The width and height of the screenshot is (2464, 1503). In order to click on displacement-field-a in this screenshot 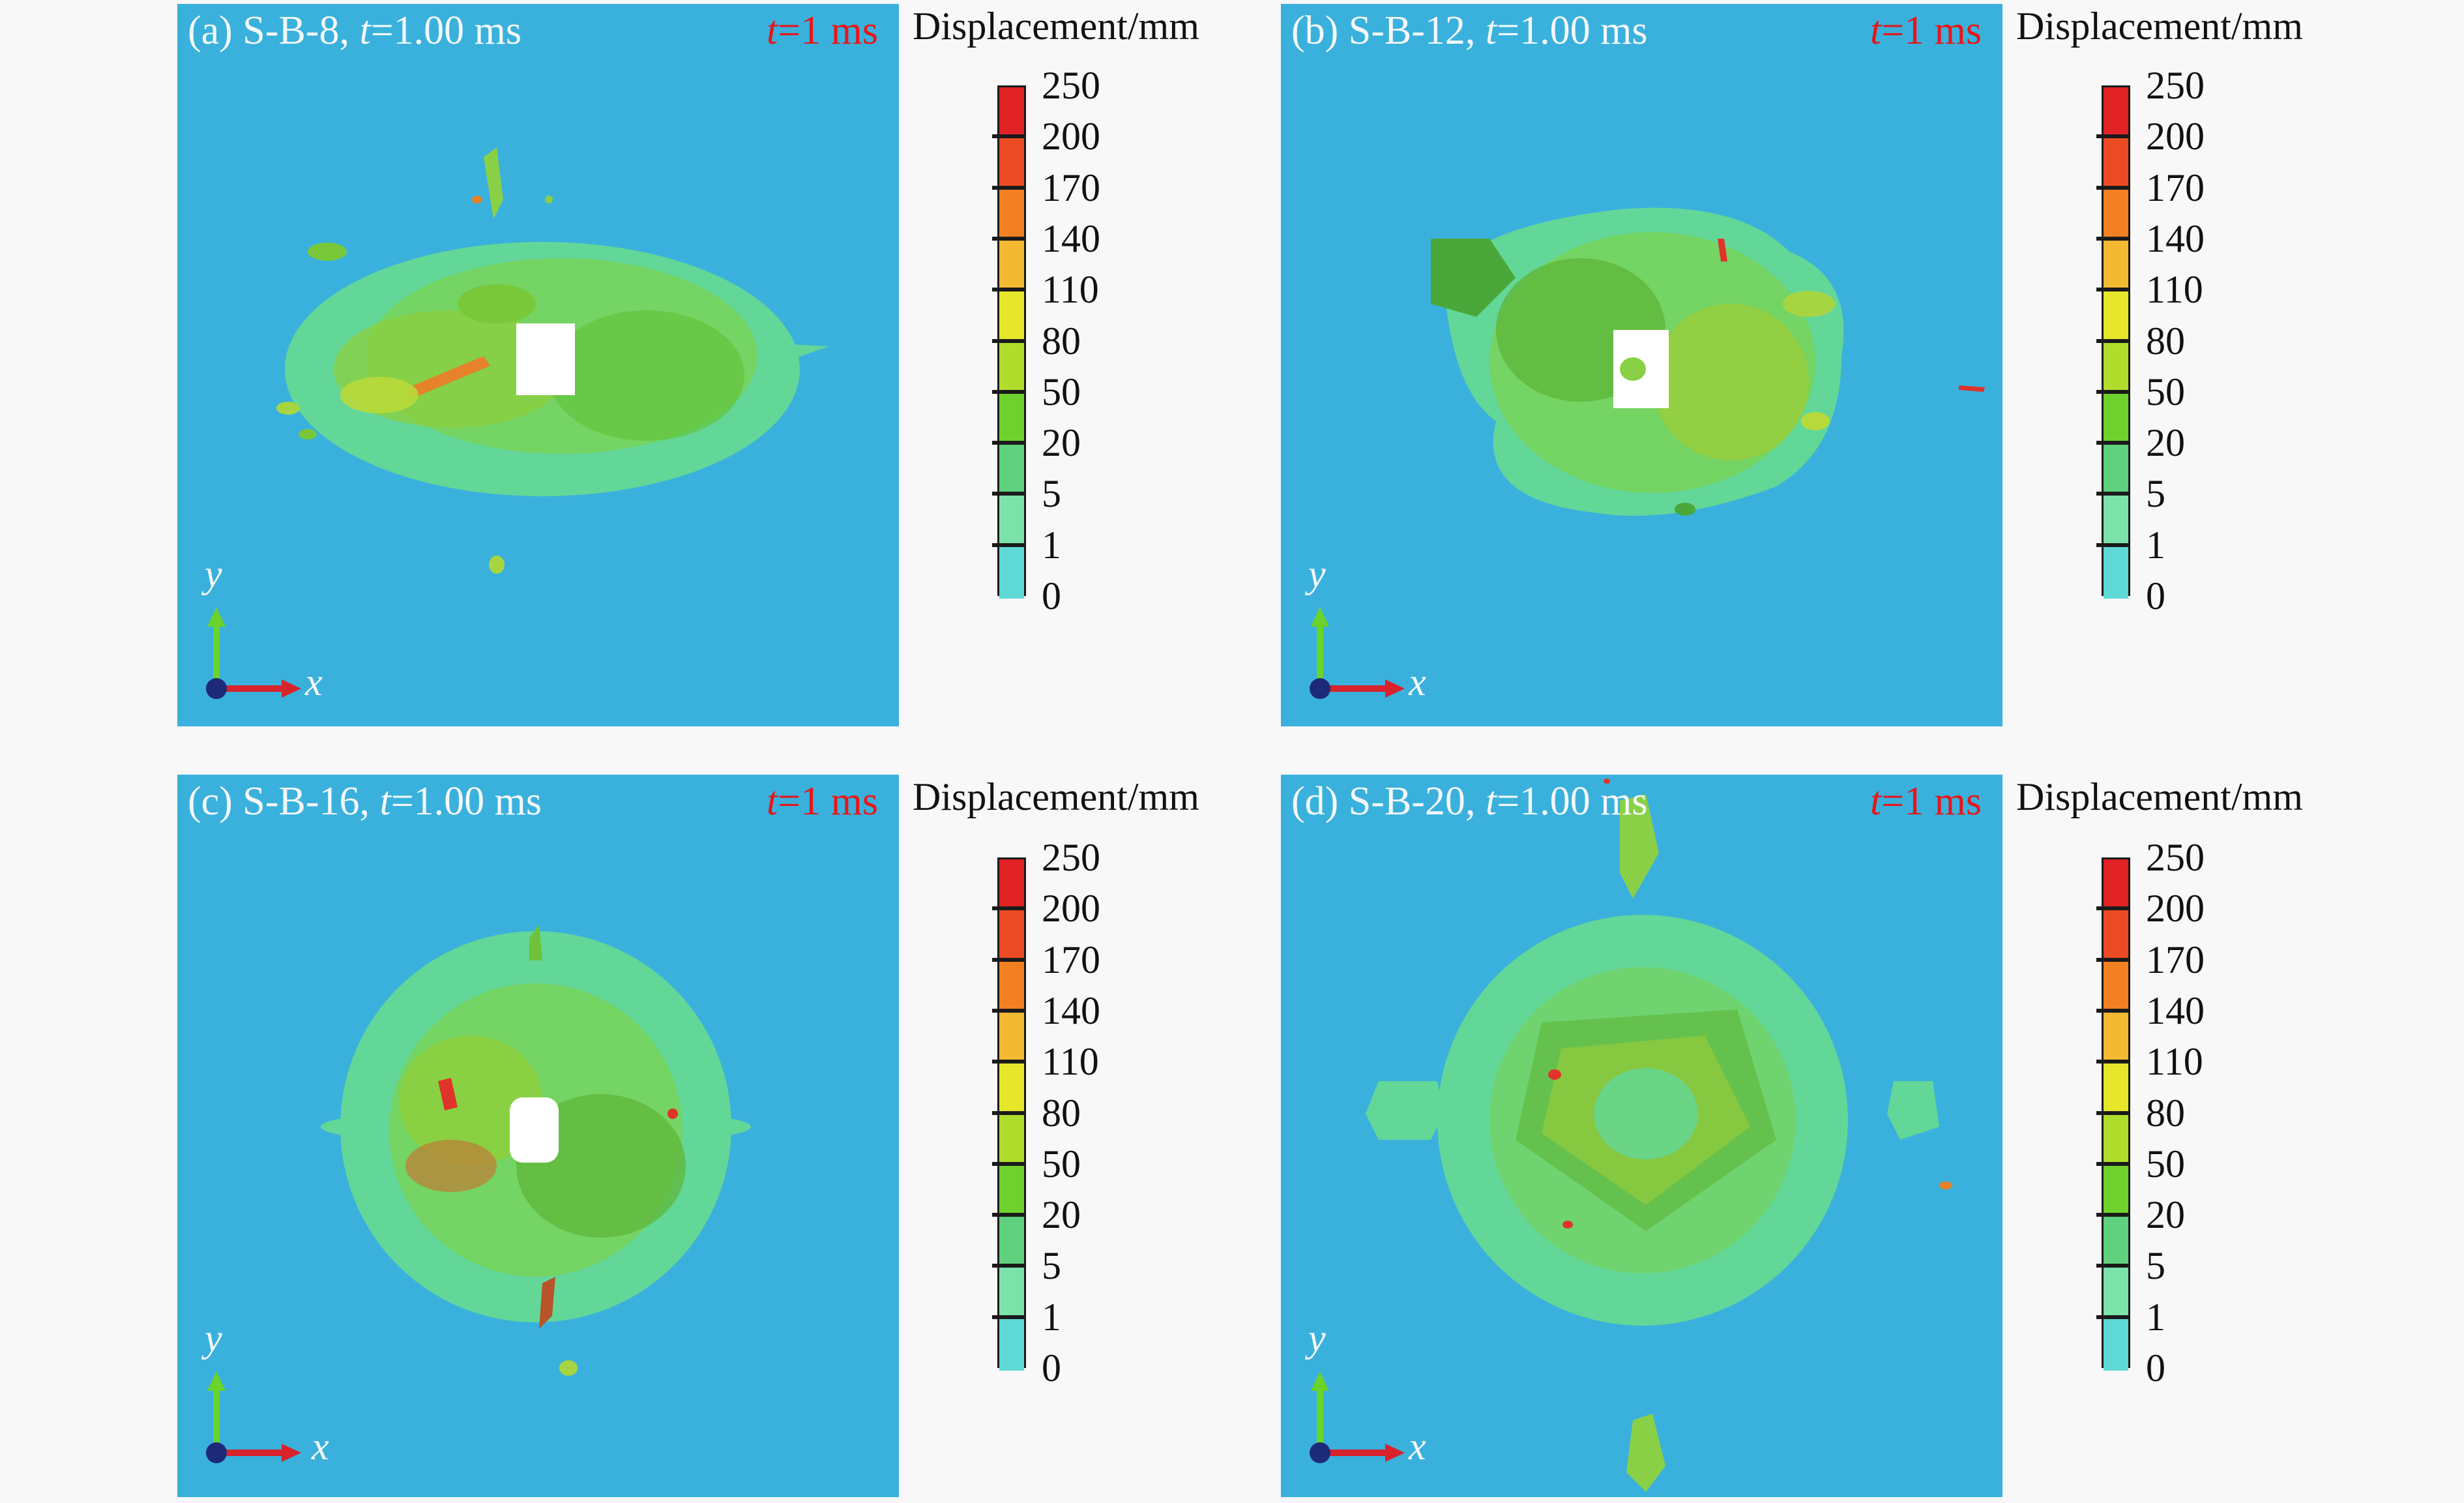, I will do `click(553, 361)`.